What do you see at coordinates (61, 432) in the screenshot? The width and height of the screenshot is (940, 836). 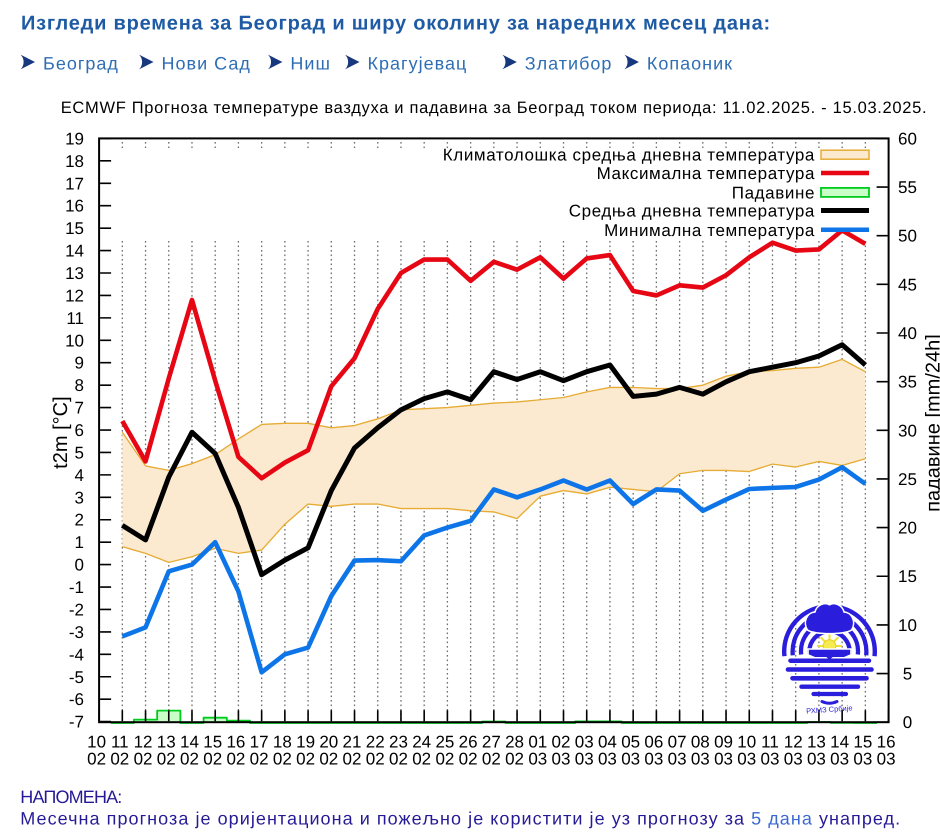 I see `svg-text: t2m [°C]` at bounding box center [61, 432].